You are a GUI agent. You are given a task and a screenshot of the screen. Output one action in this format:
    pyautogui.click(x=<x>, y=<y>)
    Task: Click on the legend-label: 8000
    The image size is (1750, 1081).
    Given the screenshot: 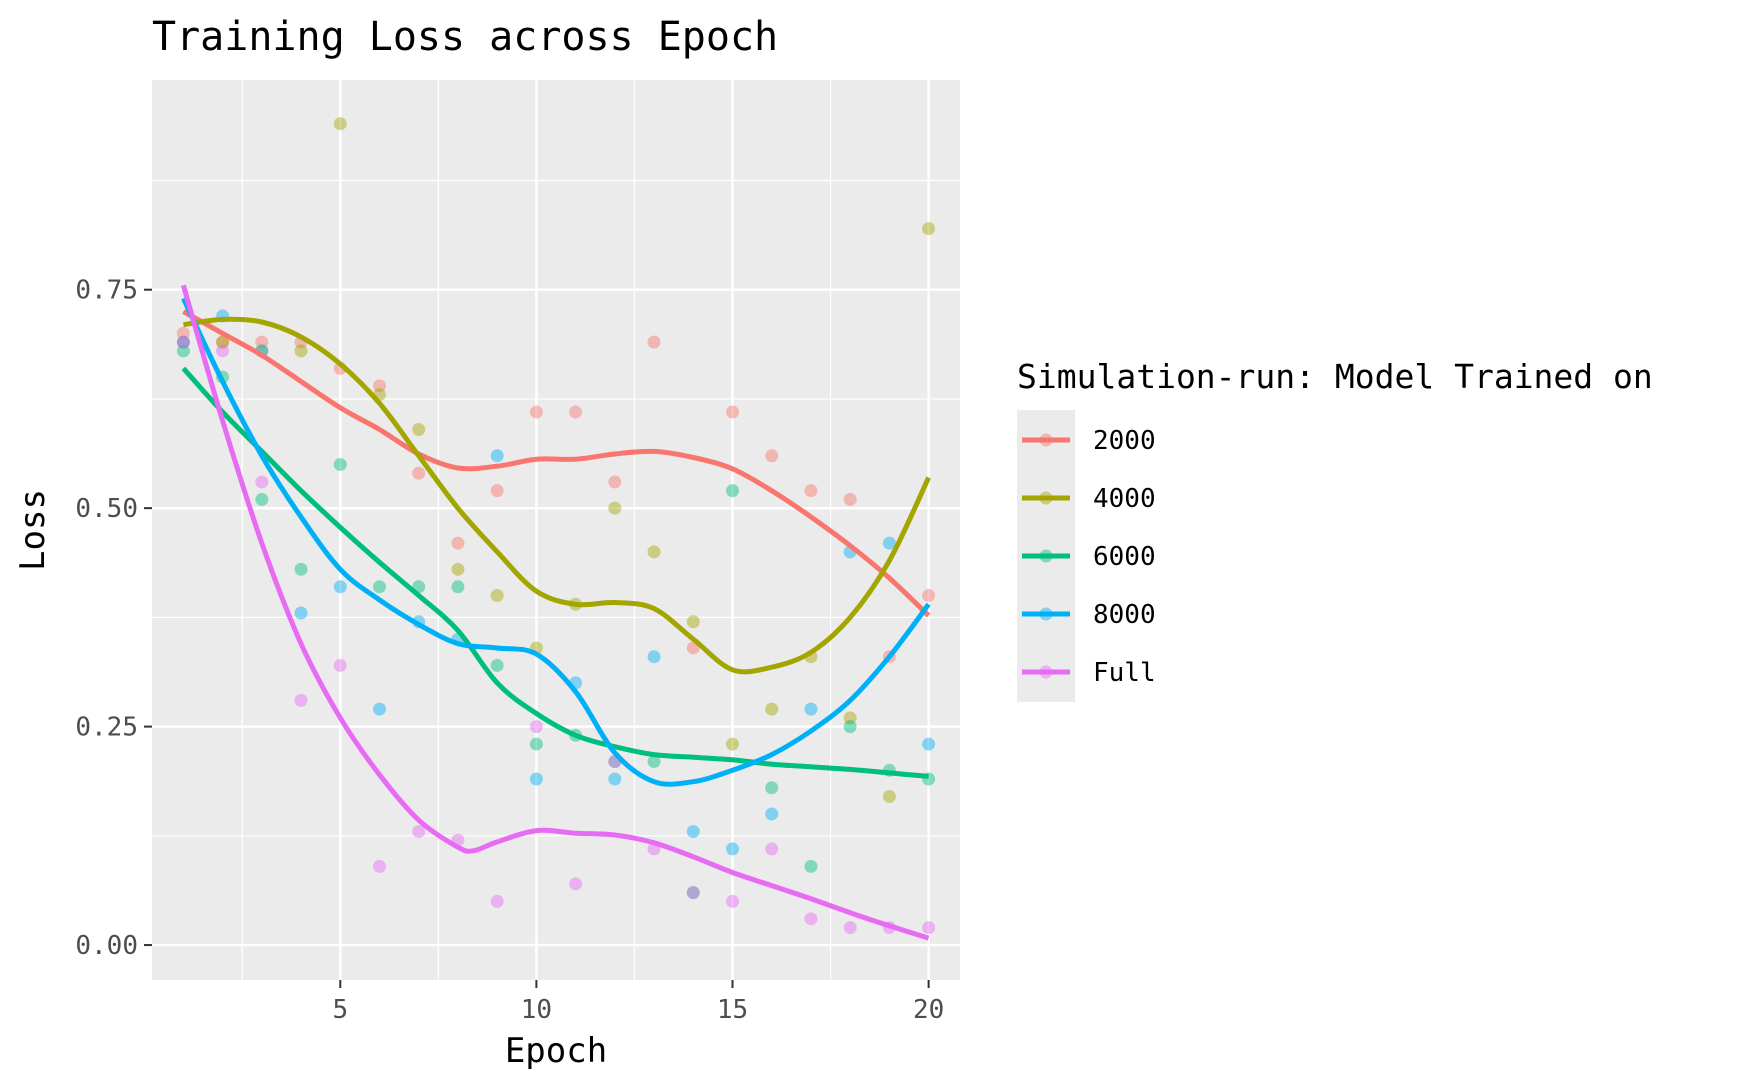 What is the action you would take?
    pyautogui.click(x=1124, y=615)
    